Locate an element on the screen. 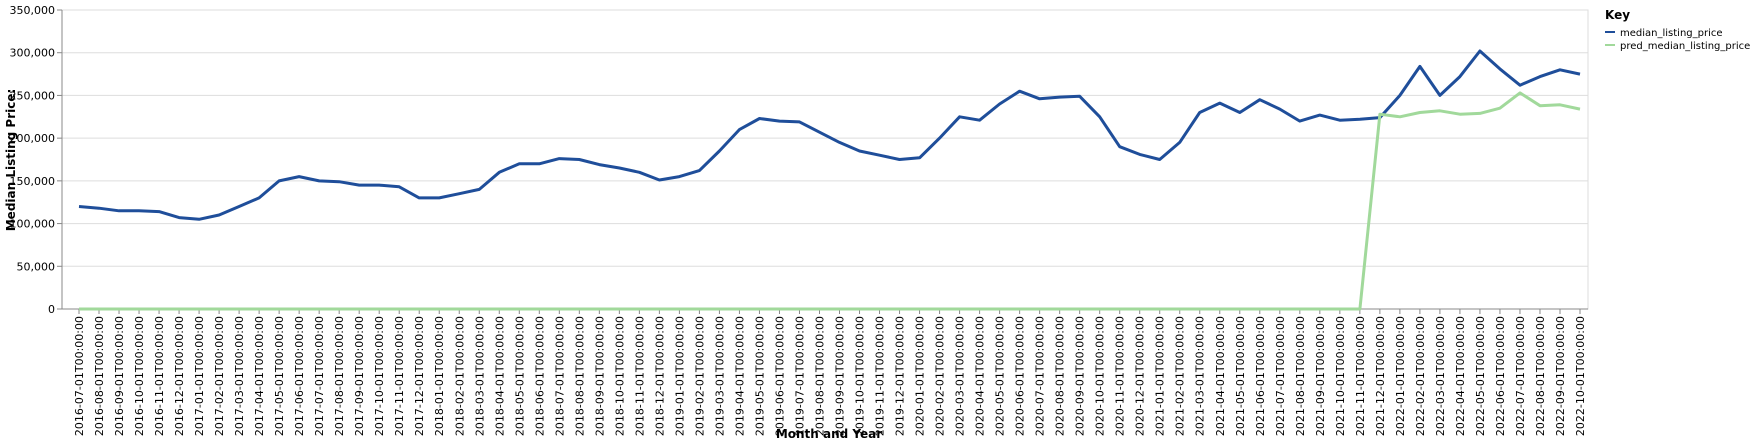 The width and height of the screenshot is (1759, 447). x-tick-label: 2018-06-01T00:00:00 is located at coordinates (539, 376).